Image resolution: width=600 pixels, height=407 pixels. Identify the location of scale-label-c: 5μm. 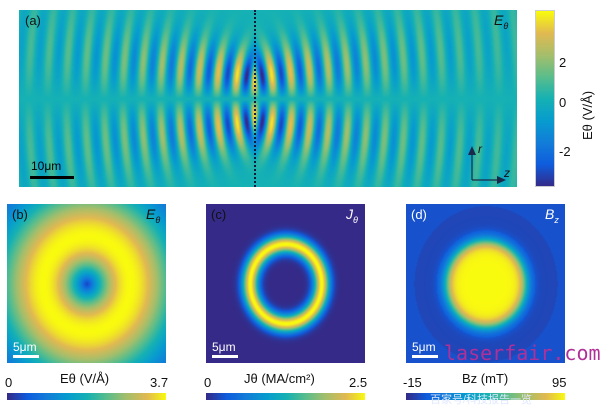
(224, 347).